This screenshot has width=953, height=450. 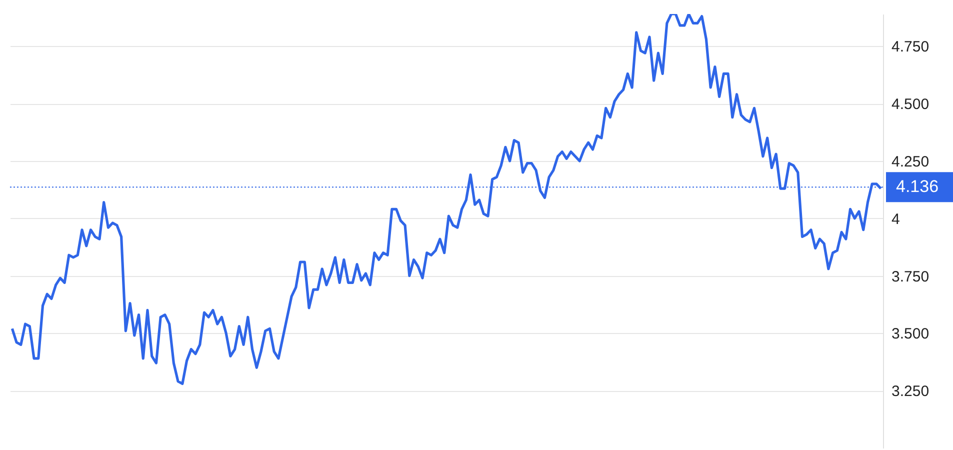 I want to click on y-tick-label: 3.250, so click(x=911, y=391).